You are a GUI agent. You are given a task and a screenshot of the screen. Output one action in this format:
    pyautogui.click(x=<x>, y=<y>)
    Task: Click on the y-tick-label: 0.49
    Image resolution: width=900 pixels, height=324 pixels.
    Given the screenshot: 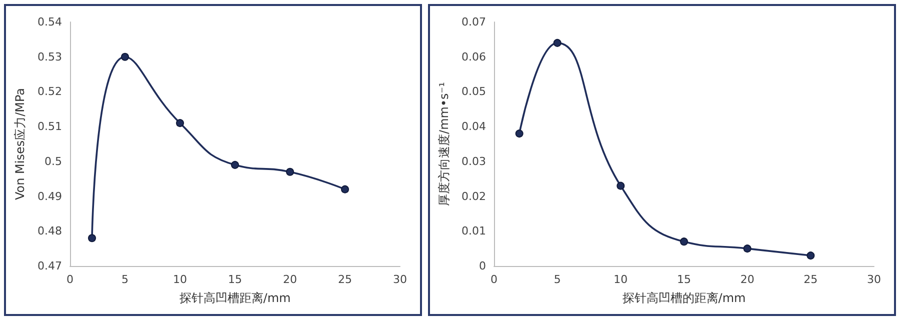 What is the action you would take?
    pyautogui.click(x=50, y=196)
    